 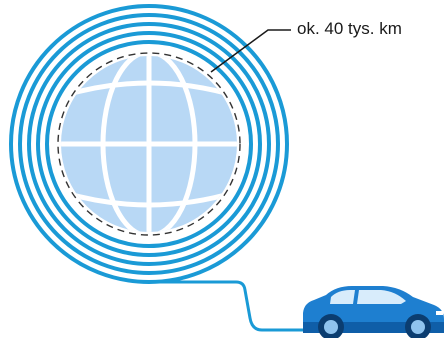 What do you see at coordinates (250, 51) in the screenshot?
I see `callout-line` at bounding box center [250, 51].